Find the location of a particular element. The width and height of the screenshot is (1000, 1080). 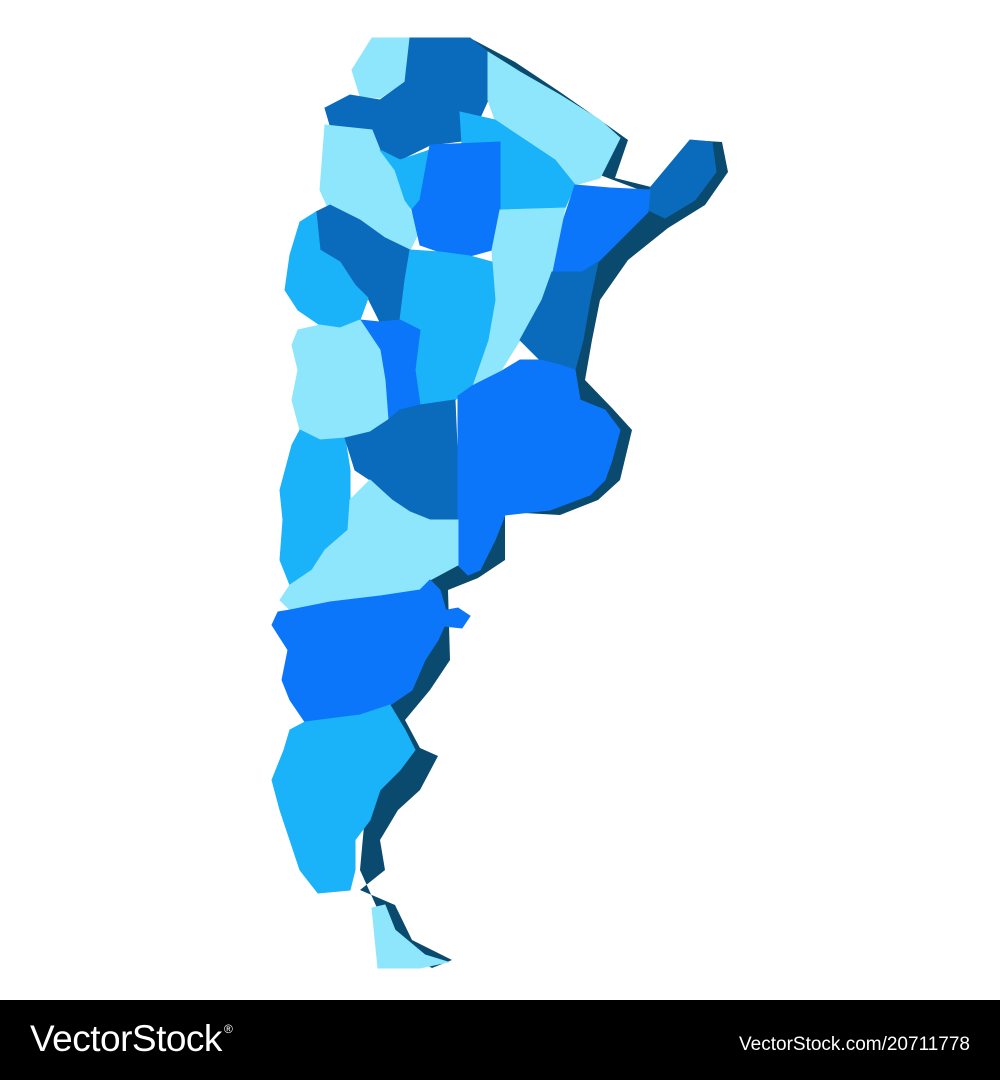

province-santa-cruz is located at coordinates (343, 799).